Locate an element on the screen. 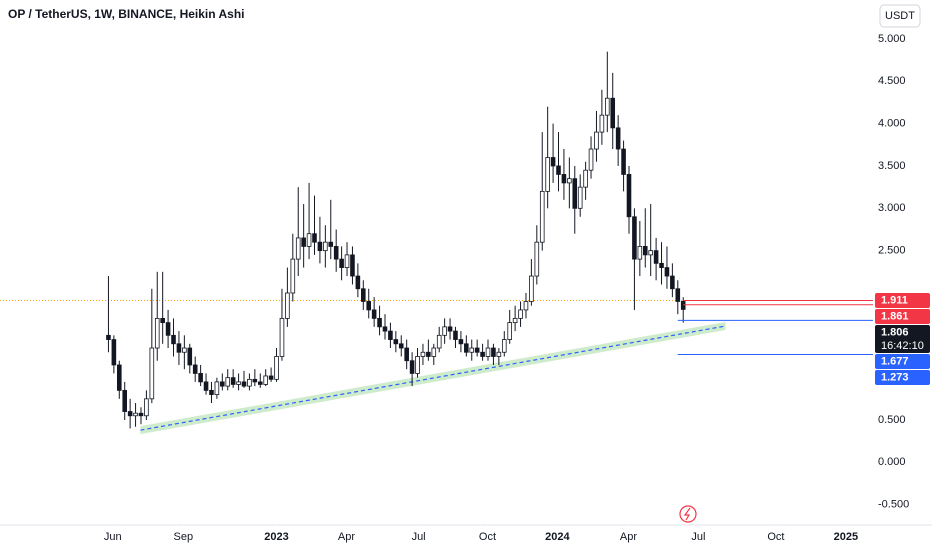  currency-button is located at coordinates (900, 16).